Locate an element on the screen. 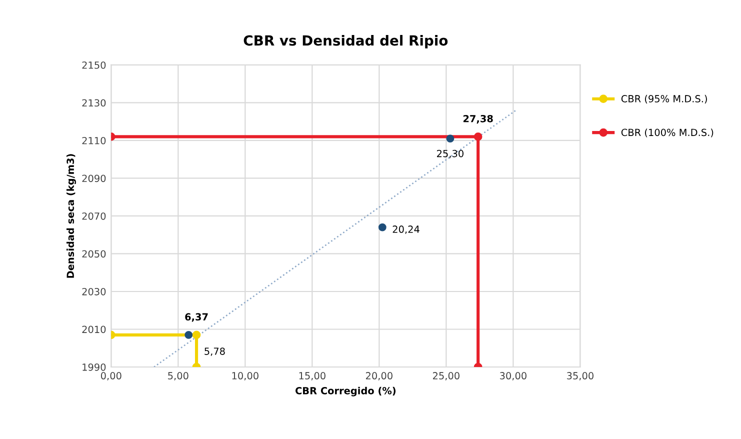 This screenshot has width=741, height=439. y-tick-label: 2050 is located at coordinates (94, 254).